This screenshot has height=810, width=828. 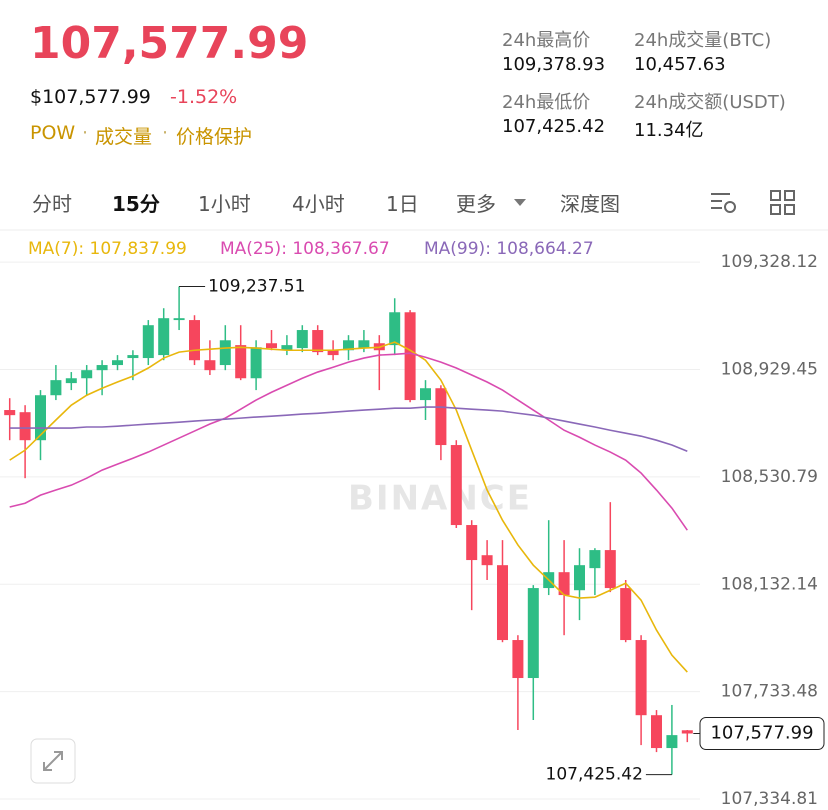 I want to click on tag: POW, so click(x=53, y=133).